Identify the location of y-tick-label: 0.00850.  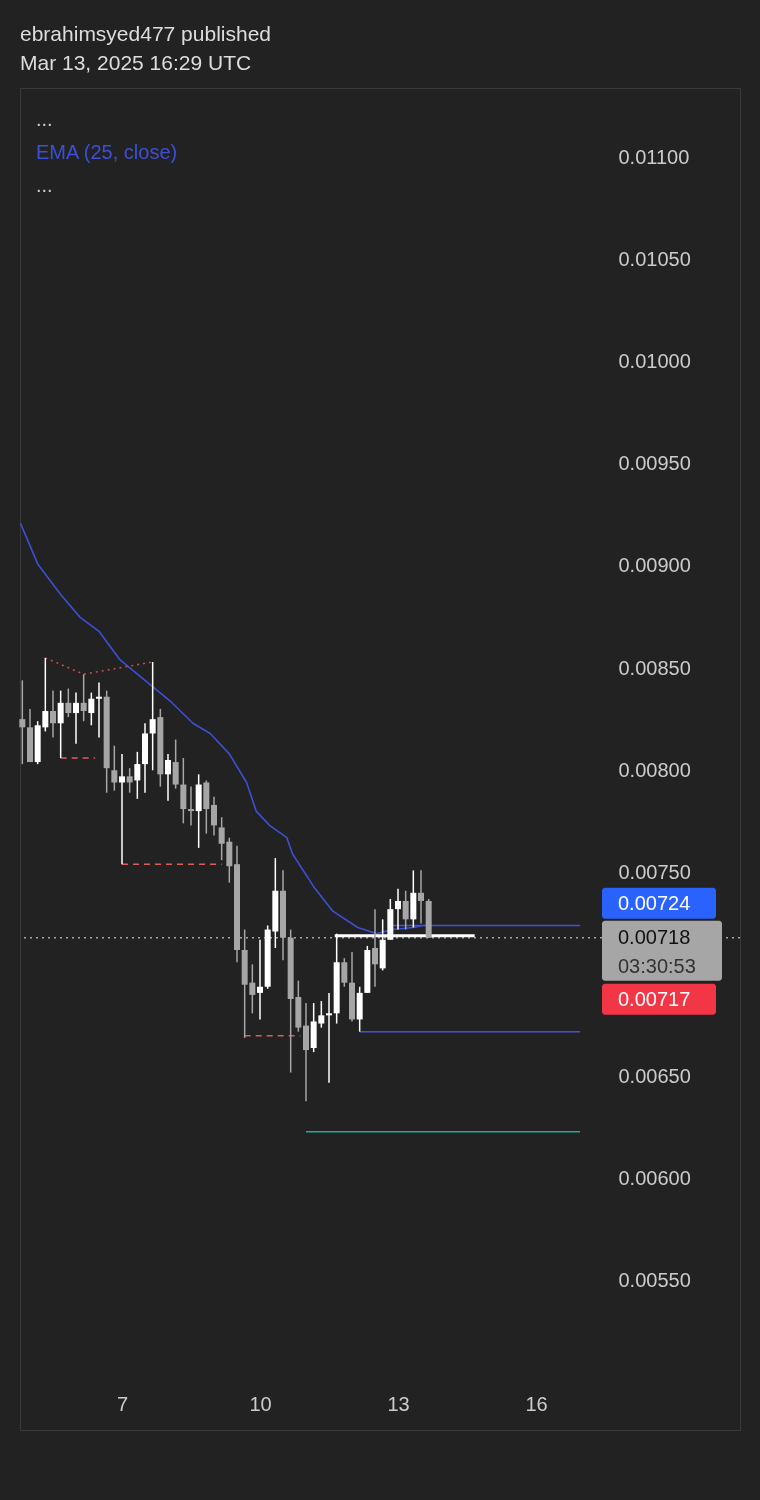
(654, 667).